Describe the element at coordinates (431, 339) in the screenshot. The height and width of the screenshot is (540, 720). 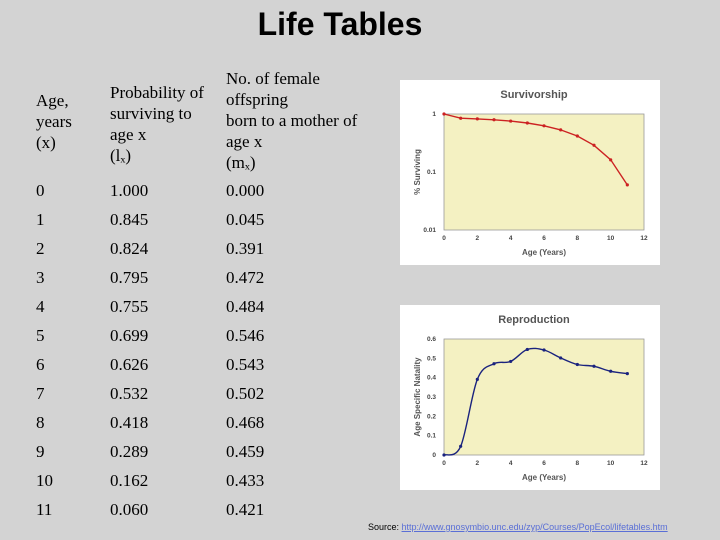
I see `y-tick-label: 0.6` at that location.